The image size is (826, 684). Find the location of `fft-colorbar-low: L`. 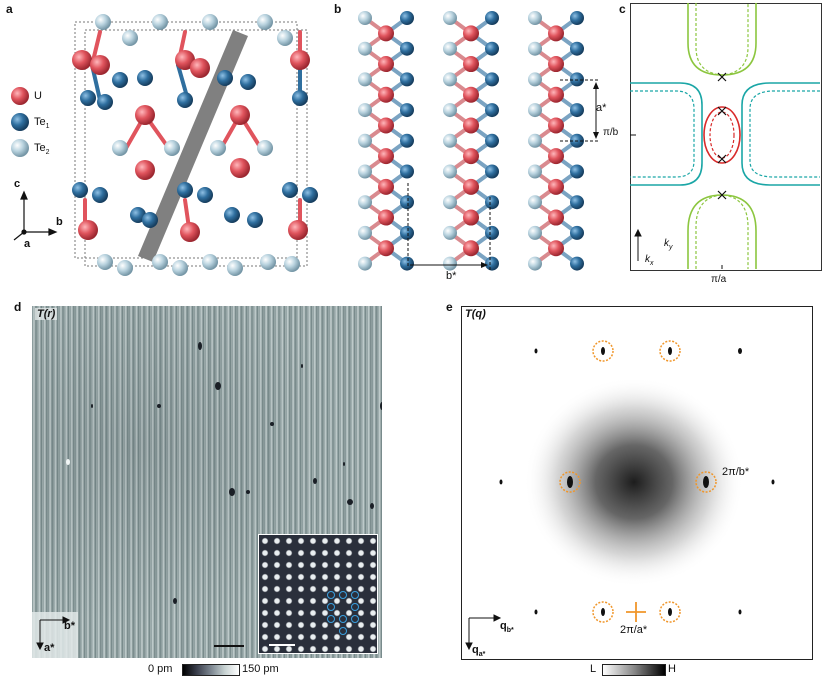

fft-colorbar-low: L is located at coordinates (593, 669).